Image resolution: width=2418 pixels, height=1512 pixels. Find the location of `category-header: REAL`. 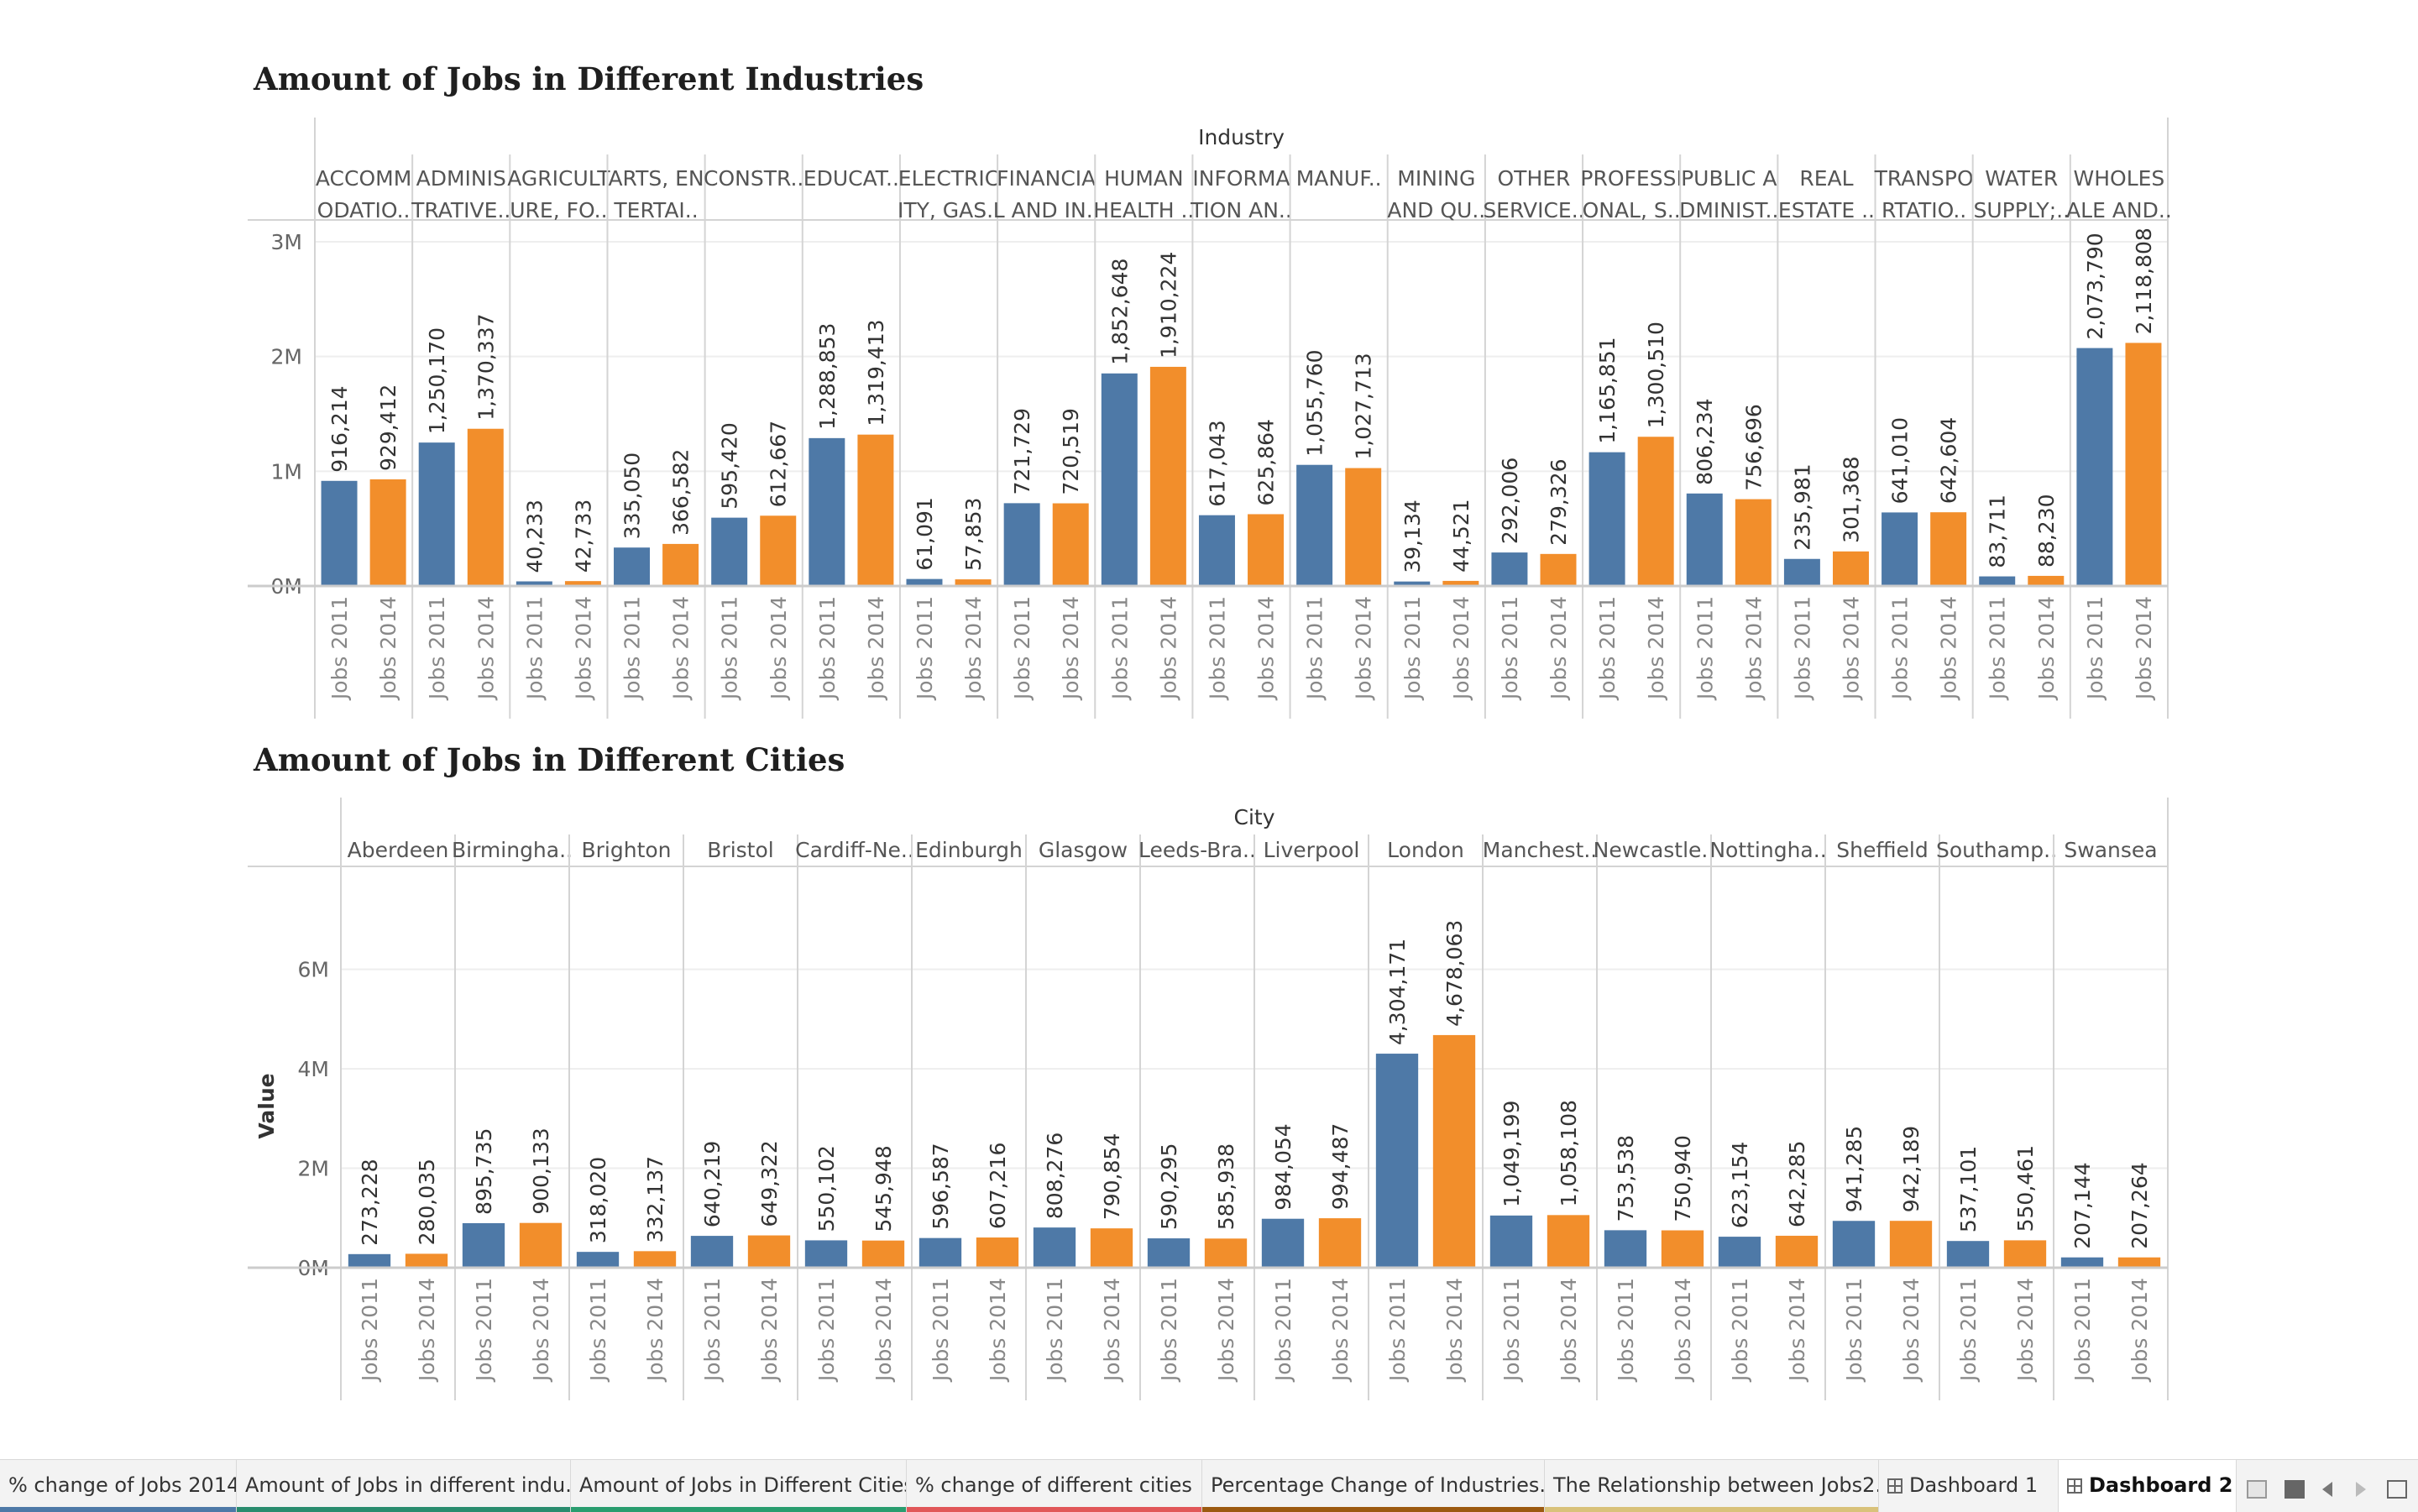

category-header: REAL is located at coordinates (1826, 178).